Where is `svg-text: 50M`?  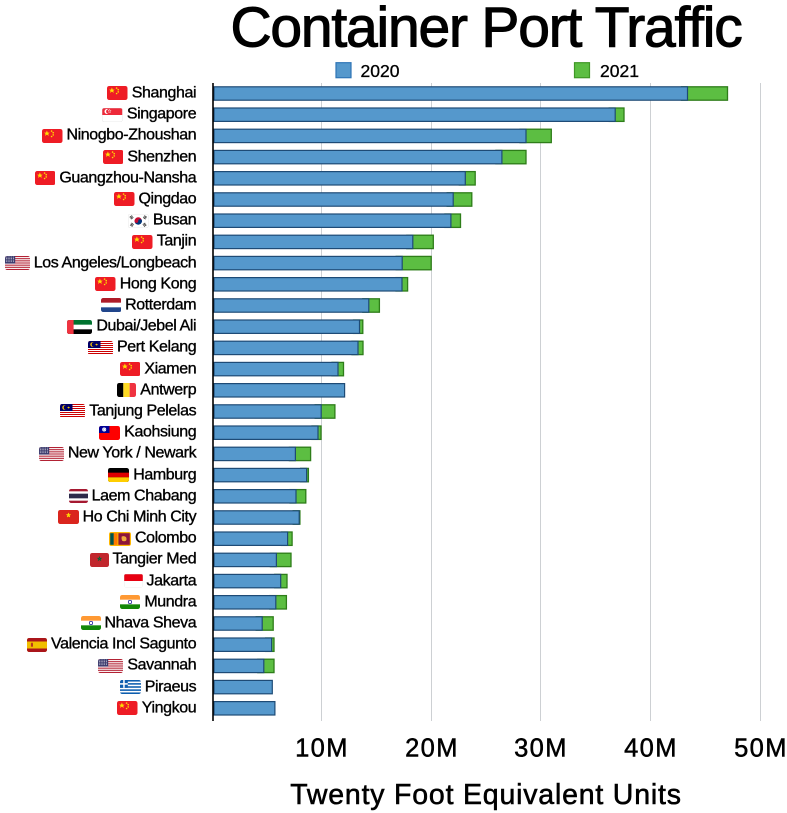 svg-text: 50M is located at coordinates (760, 749).